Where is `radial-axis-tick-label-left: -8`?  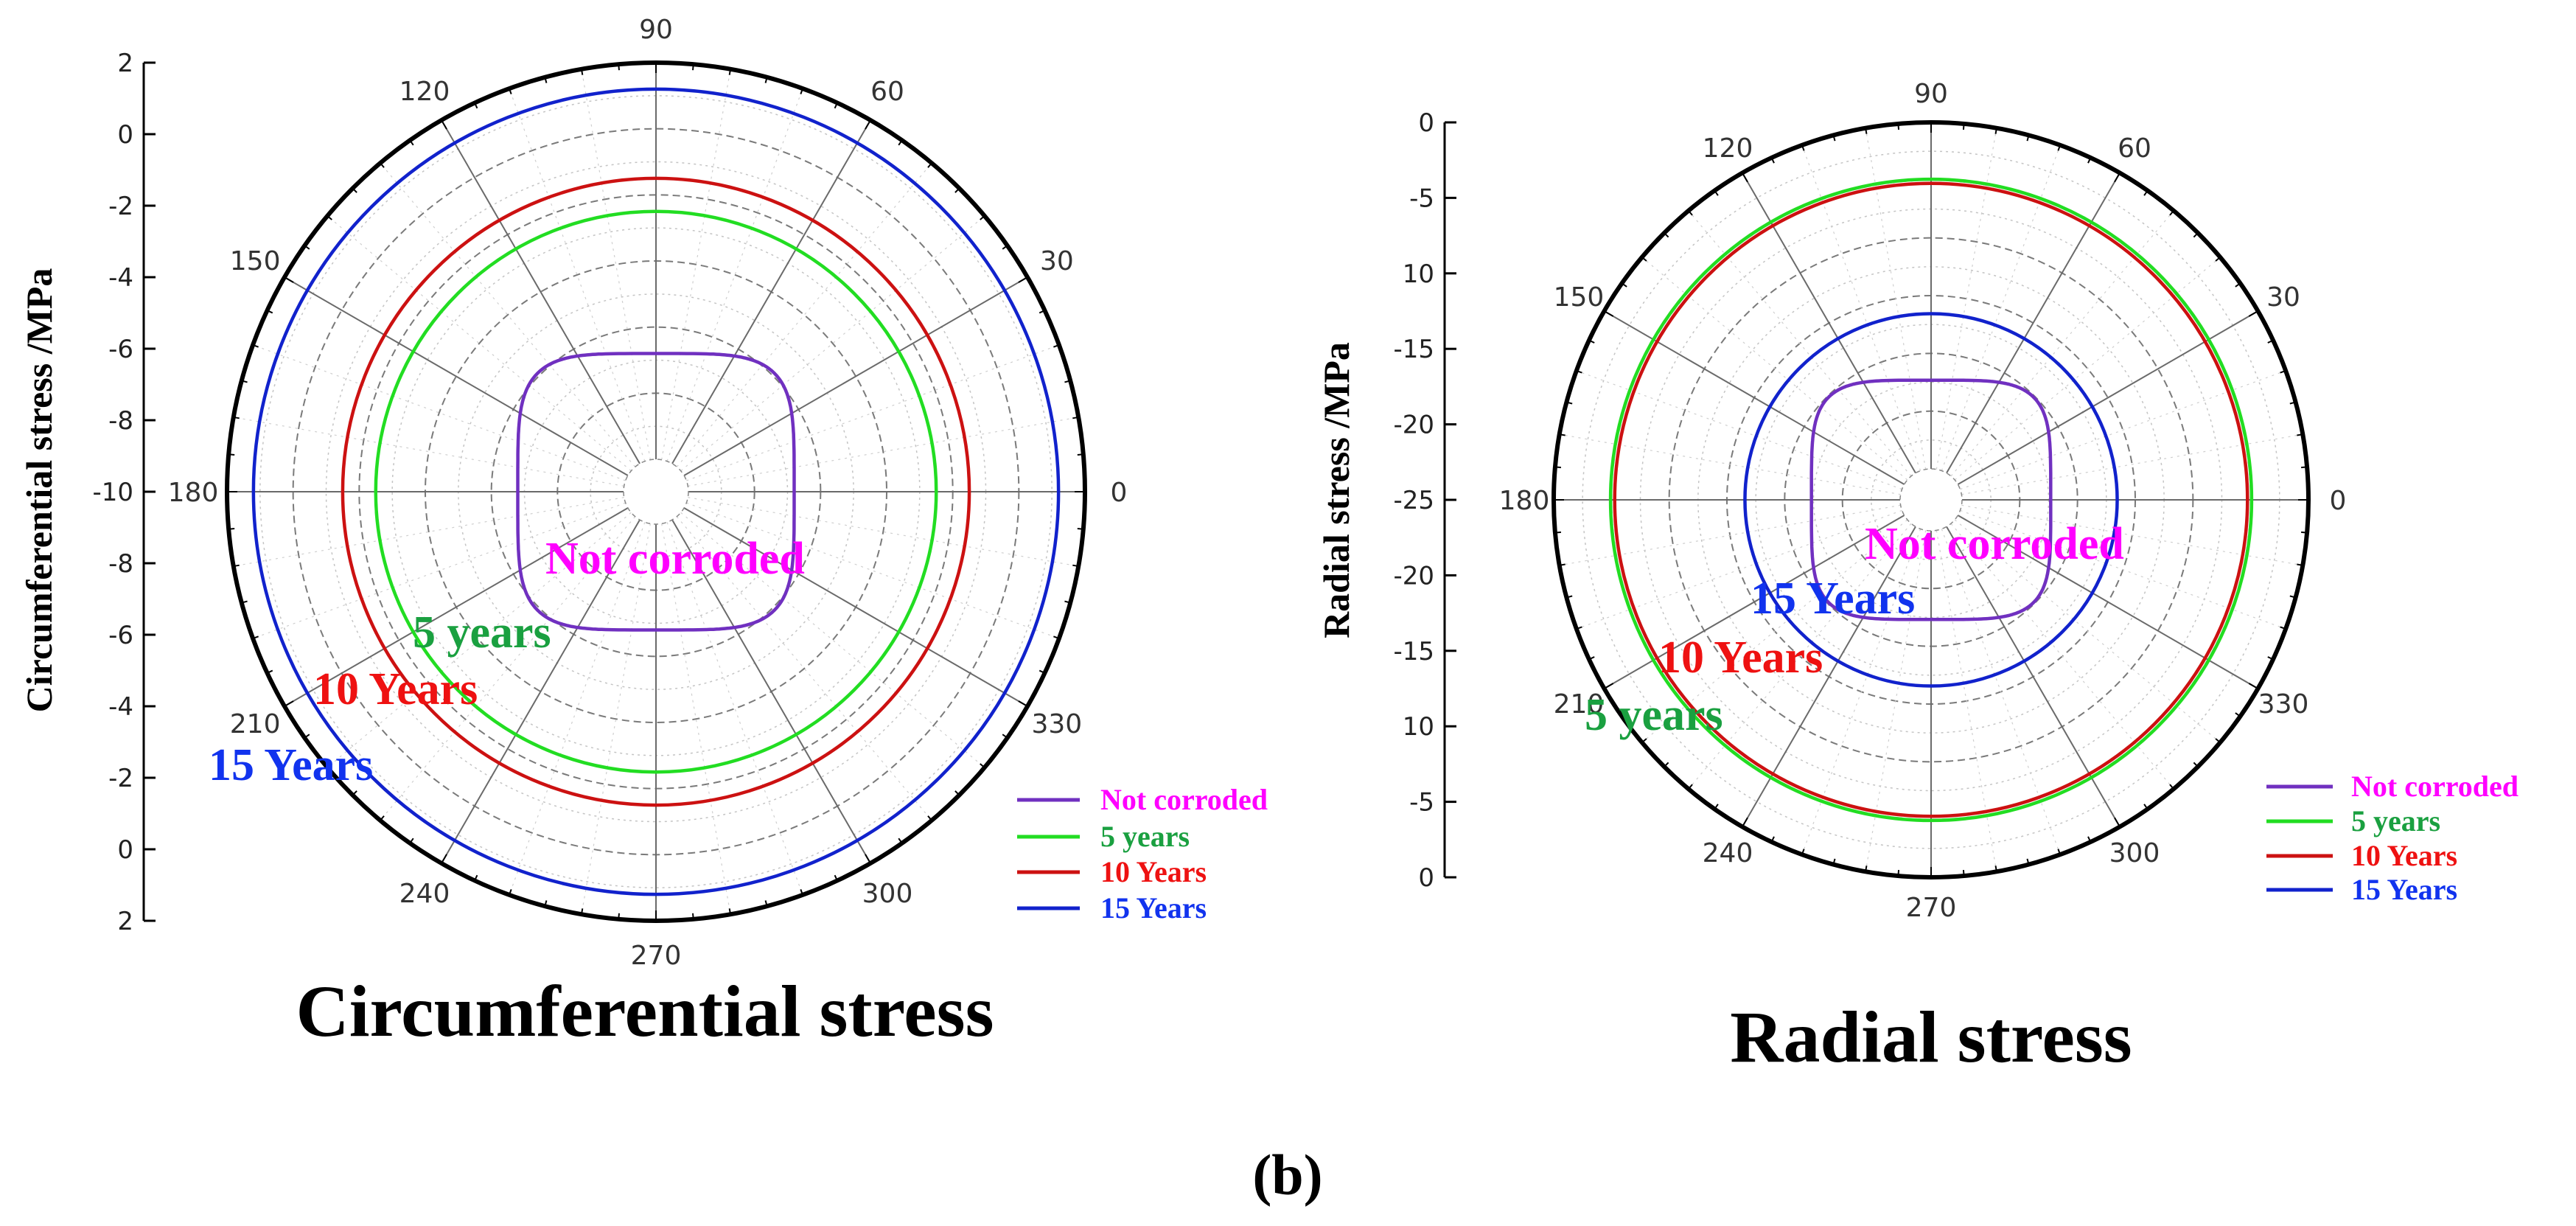
radial-axis-tick-label-left: -8 is located at coordinates (121, 421).